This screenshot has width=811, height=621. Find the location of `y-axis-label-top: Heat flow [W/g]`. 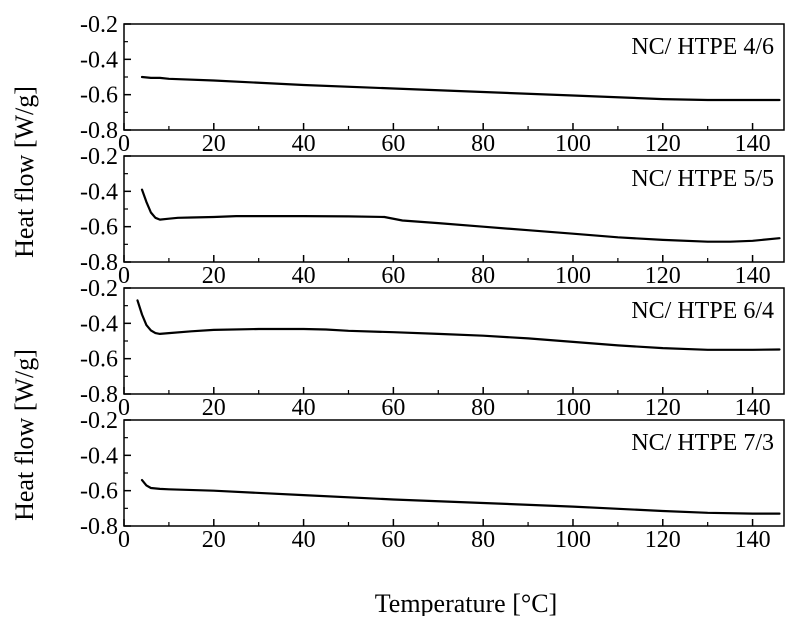

y-axis-label-top: Heat flow [W/g] is located at coordinates (24, 172).